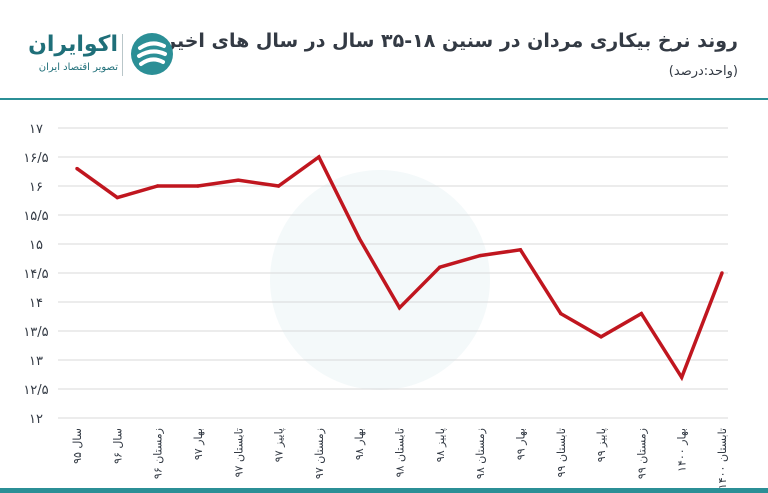 The width and height of the screenshot is (768, 493). Describe the element at coordinates (440, 445) in the screenshot. I see `x-tick-label: پاییز ۹۸` at that location.